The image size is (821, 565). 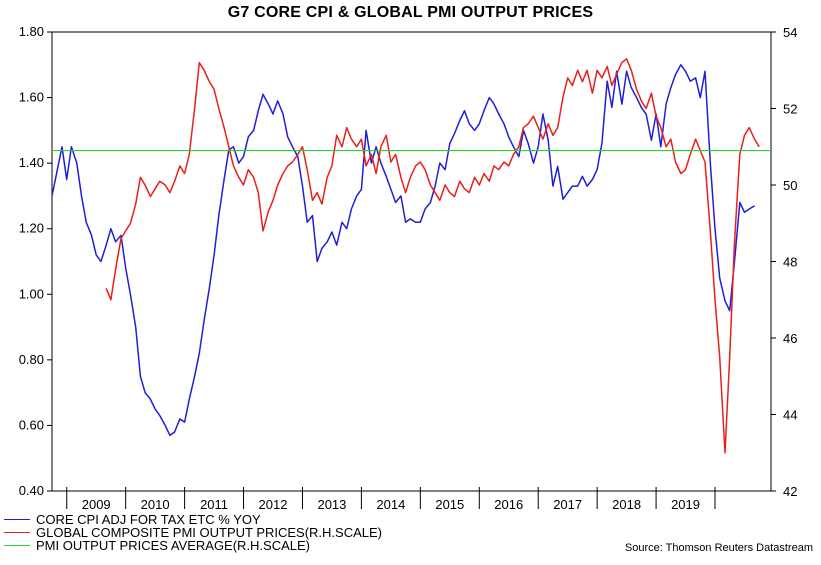 What do you see at coordinates (790, 262) in the screenshot?
I see `right-tick-label: 48` at bounding box center [790, 262].